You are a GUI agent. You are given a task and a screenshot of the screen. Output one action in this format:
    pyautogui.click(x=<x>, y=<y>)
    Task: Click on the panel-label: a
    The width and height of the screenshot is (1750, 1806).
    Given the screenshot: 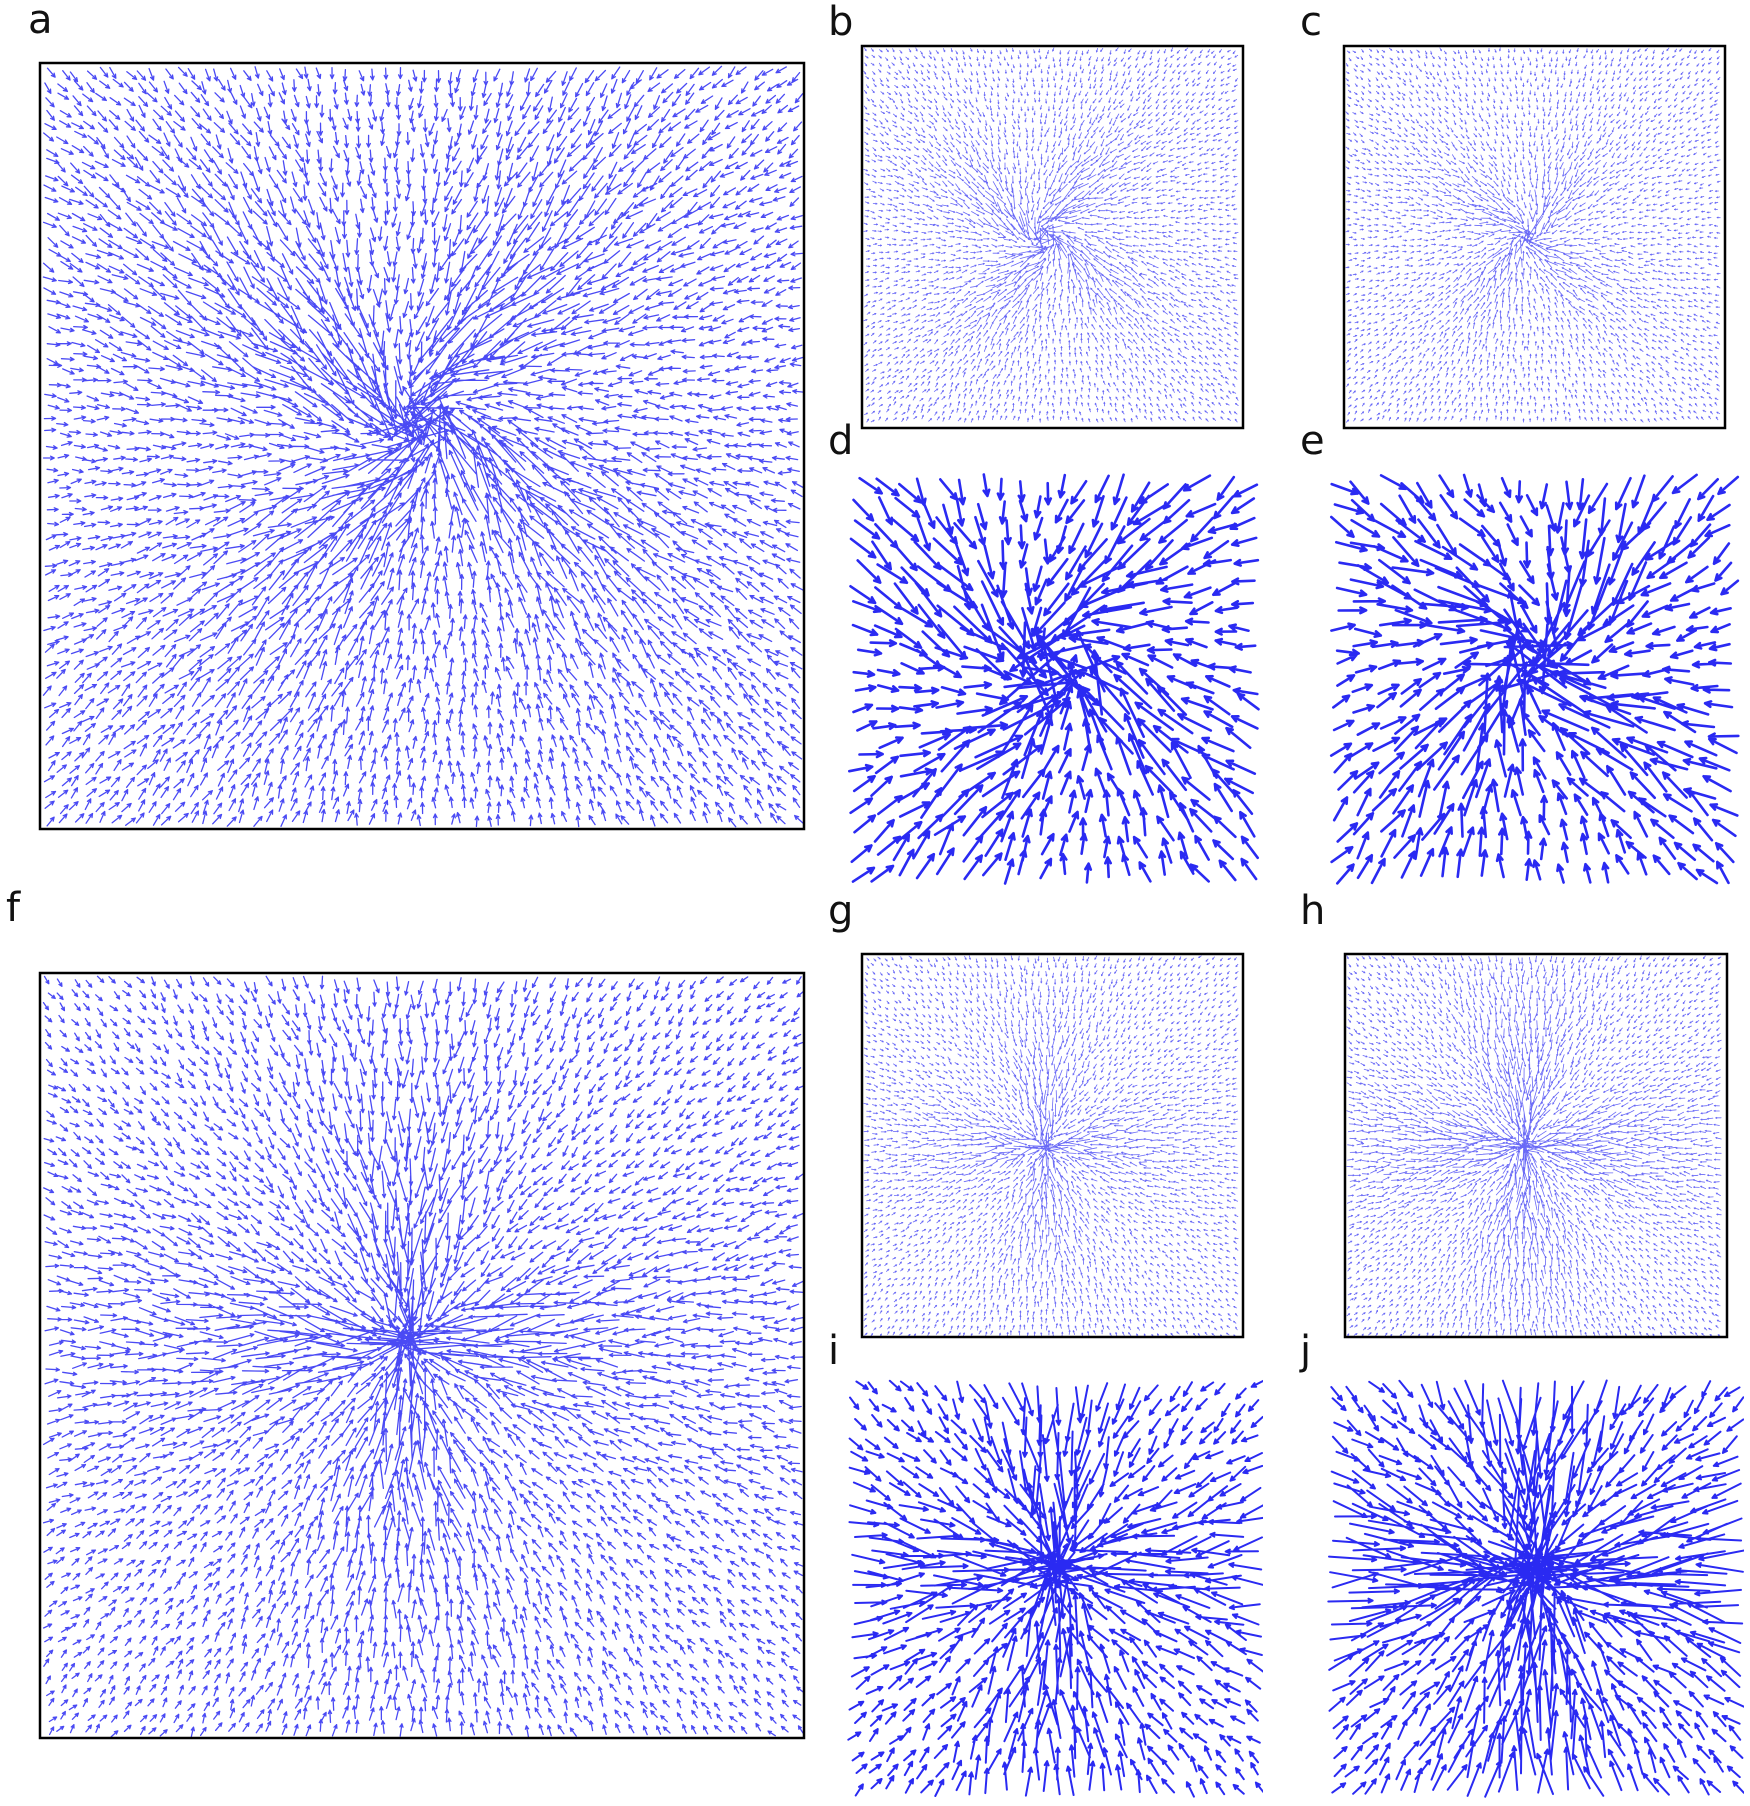 What is the action you would take?
    pyautogui.click(x=40, y=21)
    